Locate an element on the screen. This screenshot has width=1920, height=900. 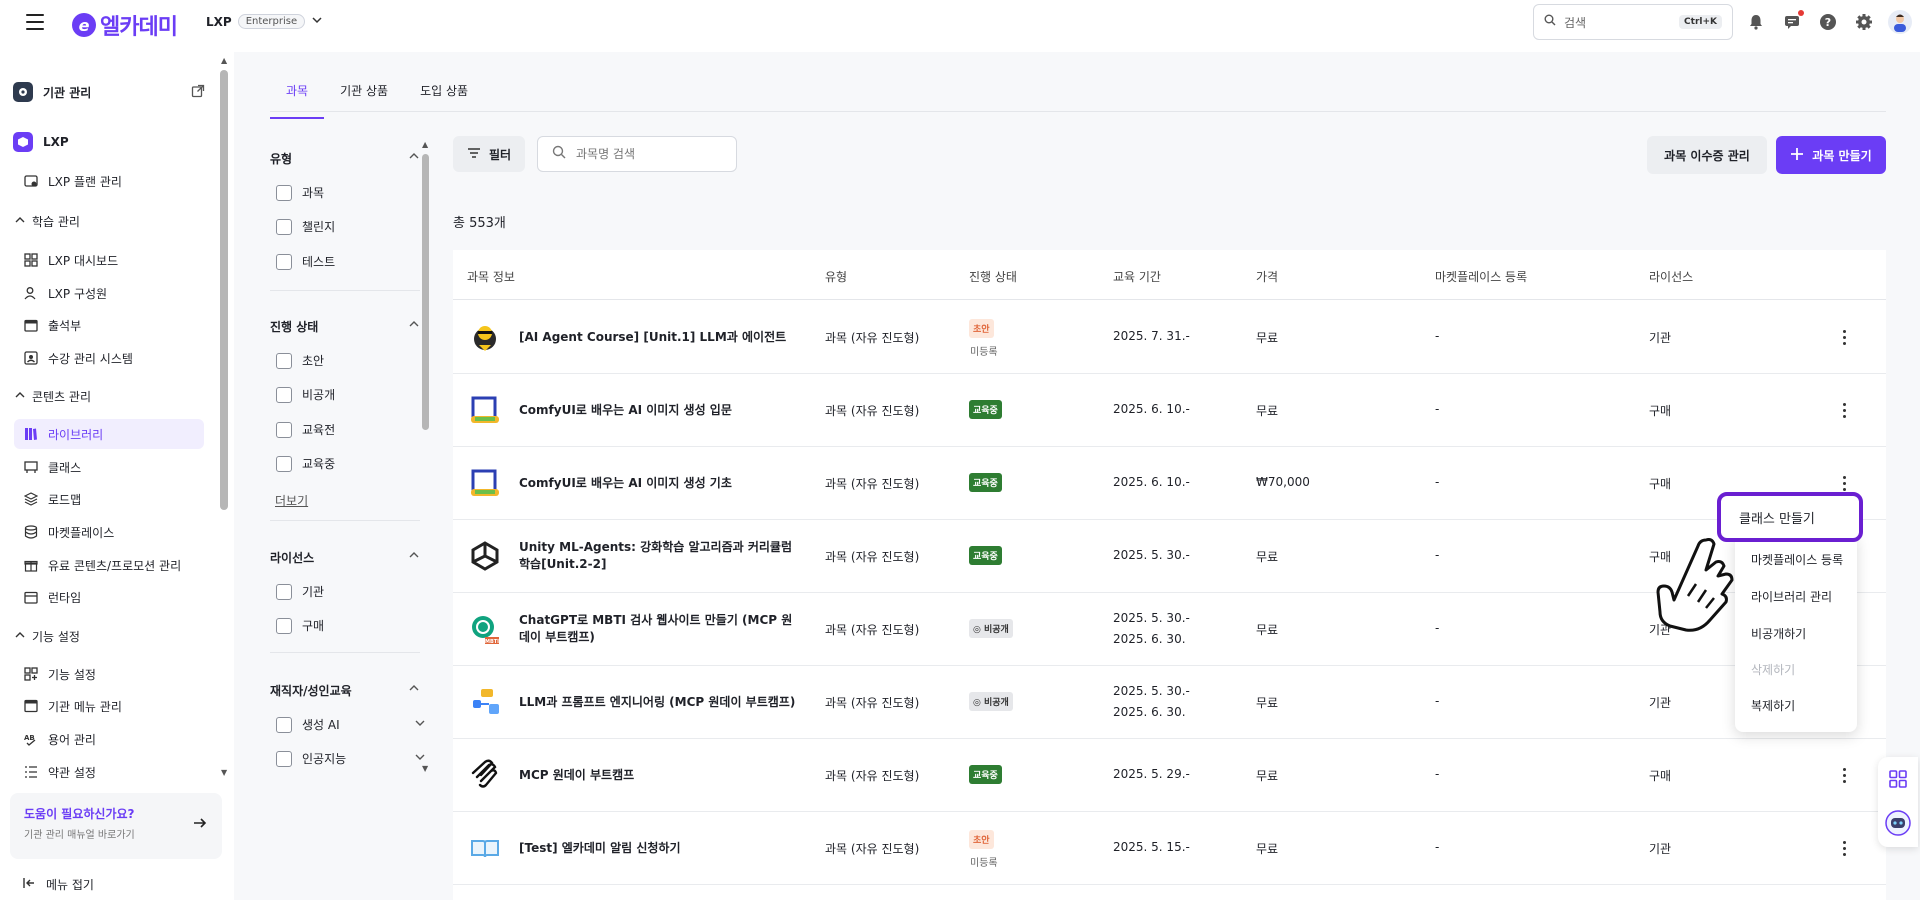
external-link-icon is located at coordinates (198, 92).